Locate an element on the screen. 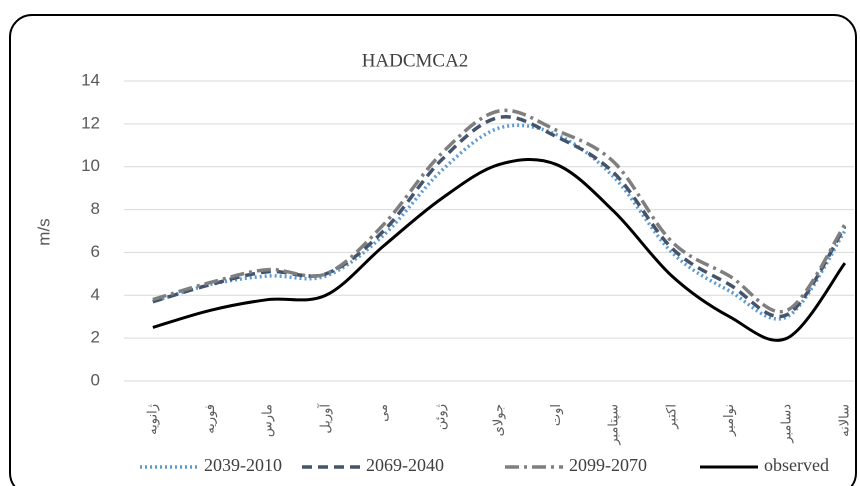  y-tick-label: 14 is located at coordinates (90, 79).